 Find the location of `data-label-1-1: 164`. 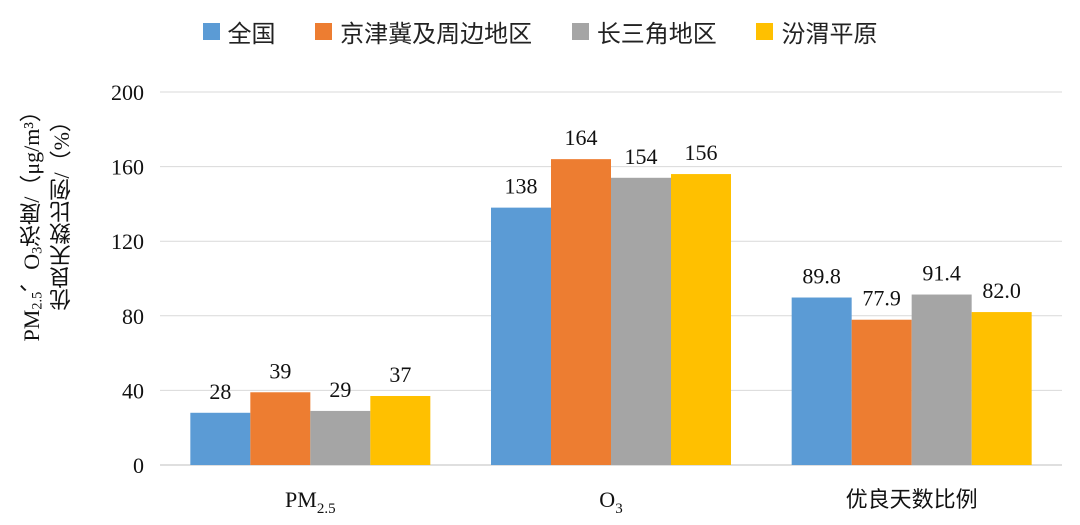

data-label-1-1: 164 is located at coordinates (581, 137).